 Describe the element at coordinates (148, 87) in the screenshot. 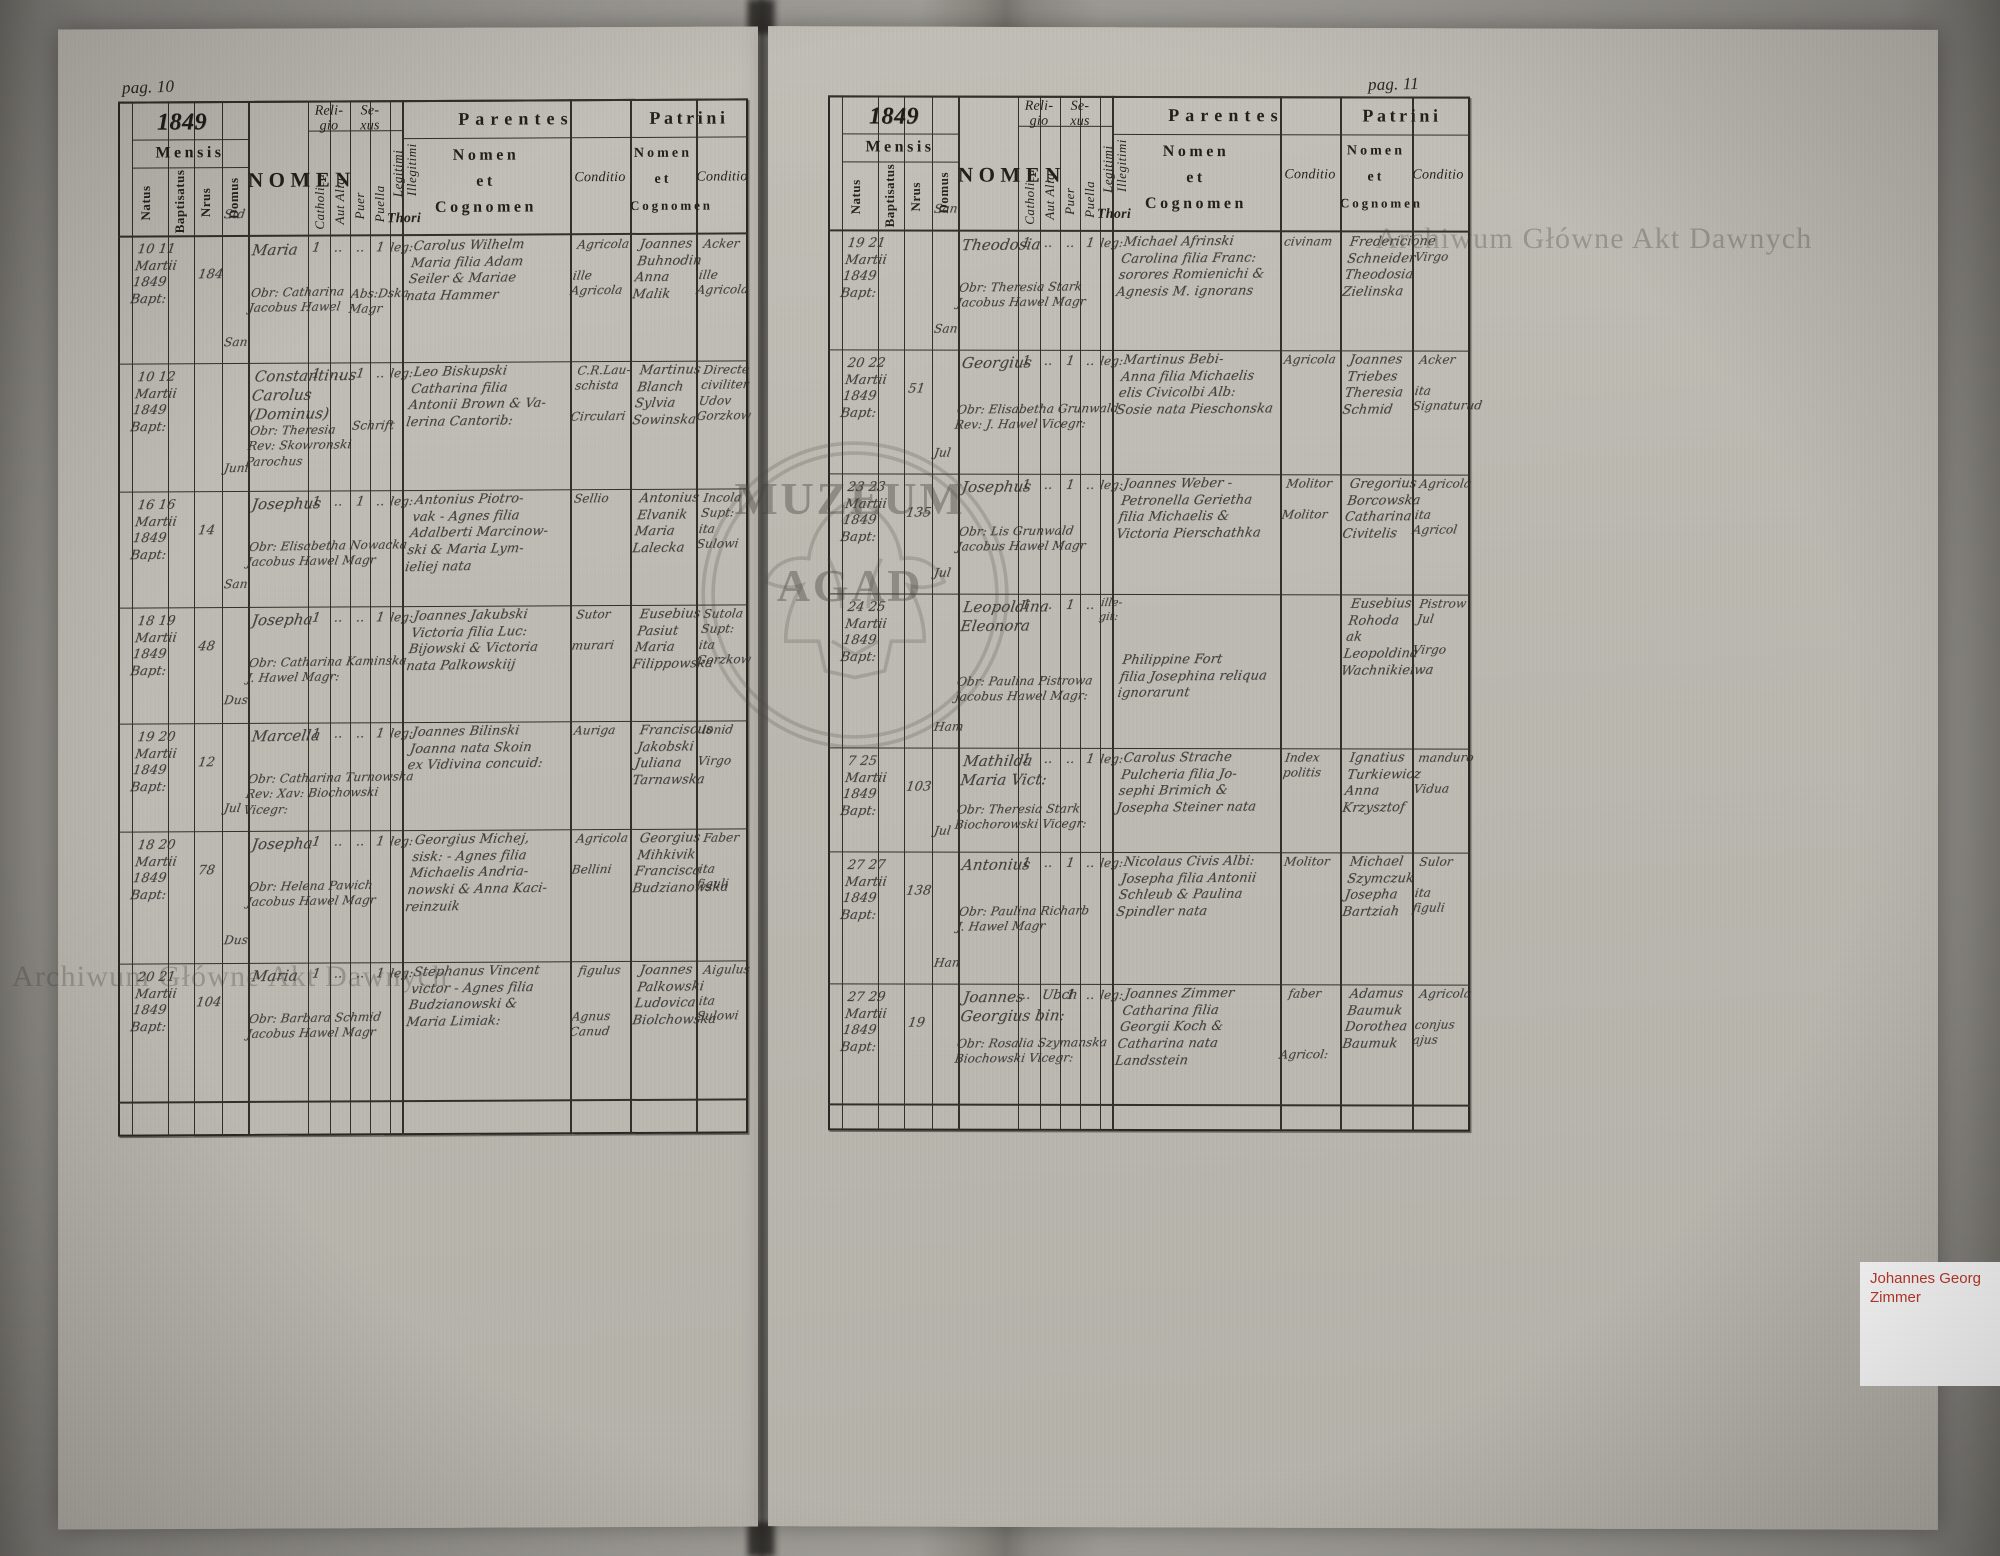

I see `page-number-left: pag. 10` at that location.